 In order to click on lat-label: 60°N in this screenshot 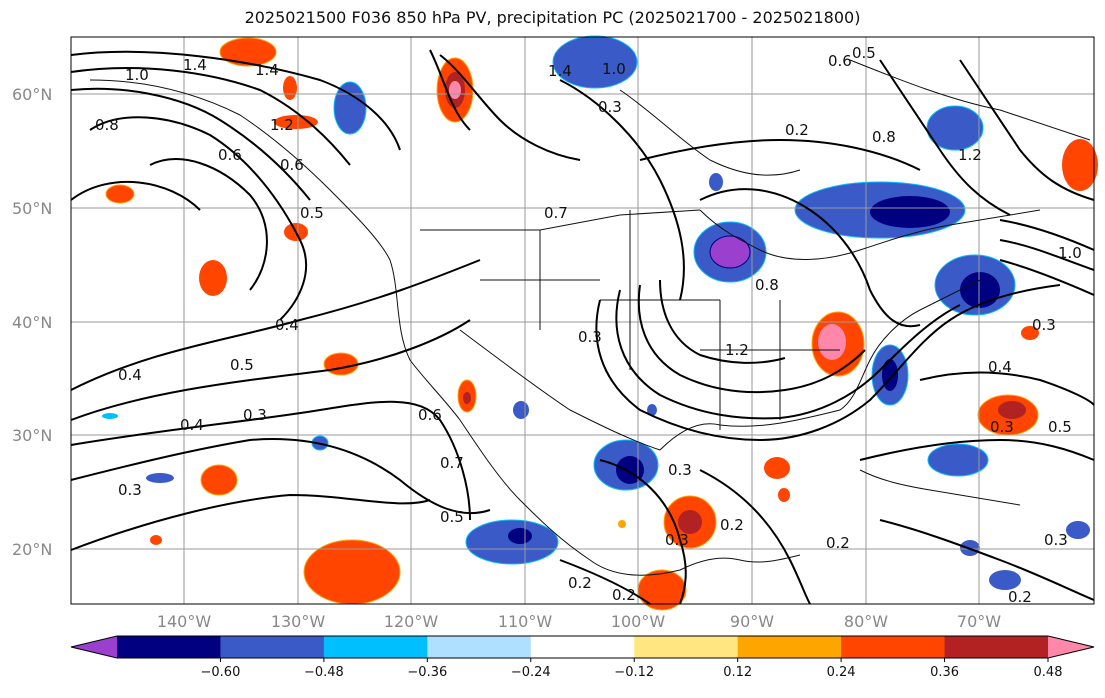, I will do `click(32, 94)`.